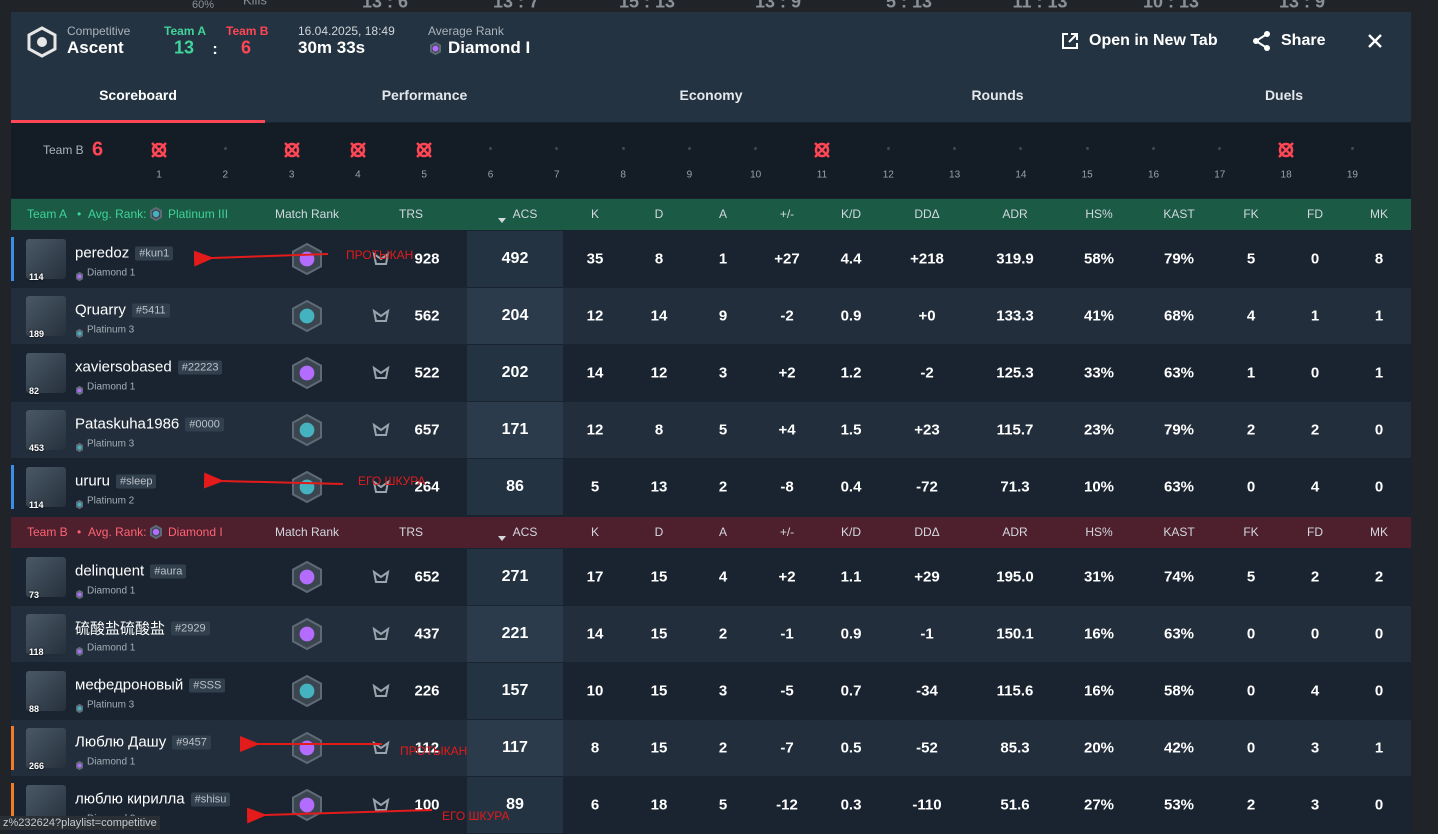  Describe the element at coordinates (117, 214) in the screenshot. I see `avg-rank-label: Avg. Rank:` at that location.